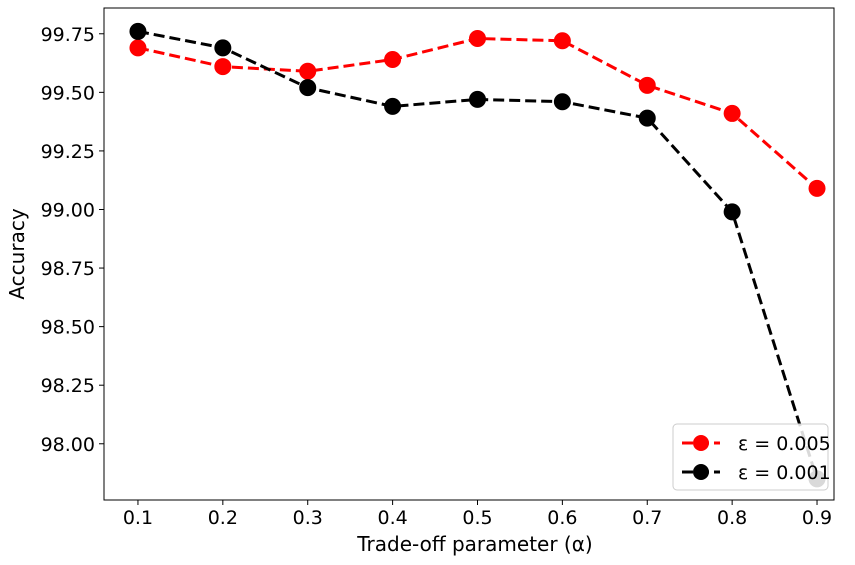 This screenshot has width=855, height=565. I want to click on x-tick-label: 0.3, so click(308, 518).